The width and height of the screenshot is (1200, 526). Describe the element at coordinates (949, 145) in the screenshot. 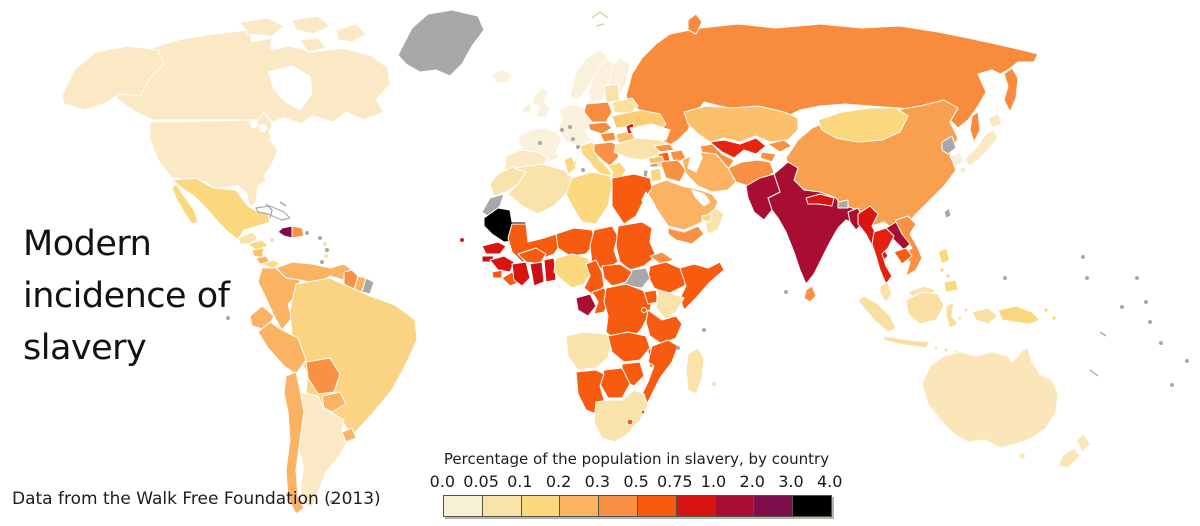

I see `region-north-korea` at that location.